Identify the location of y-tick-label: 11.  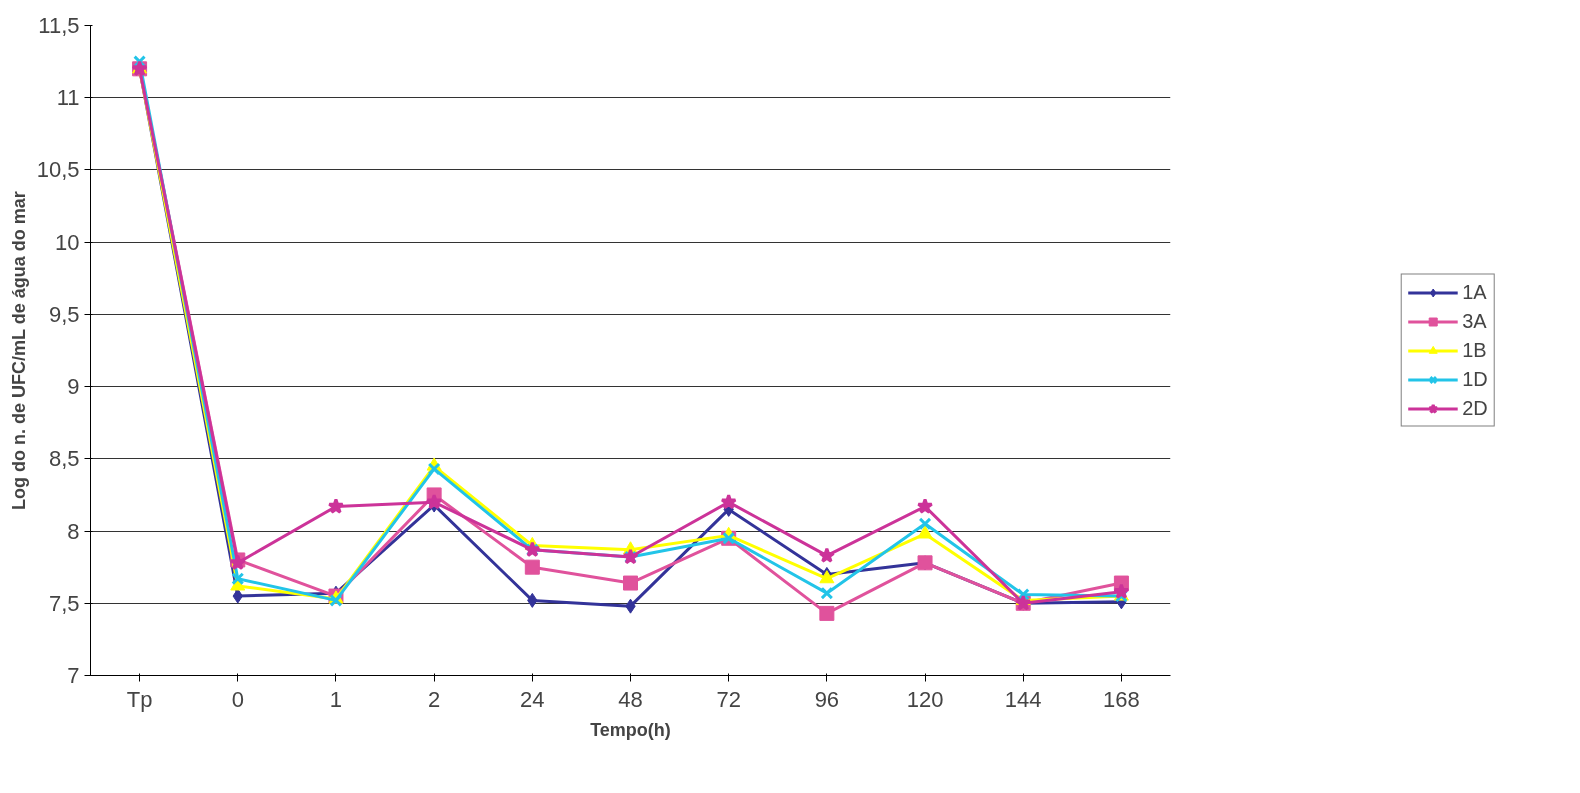
(68, 98).